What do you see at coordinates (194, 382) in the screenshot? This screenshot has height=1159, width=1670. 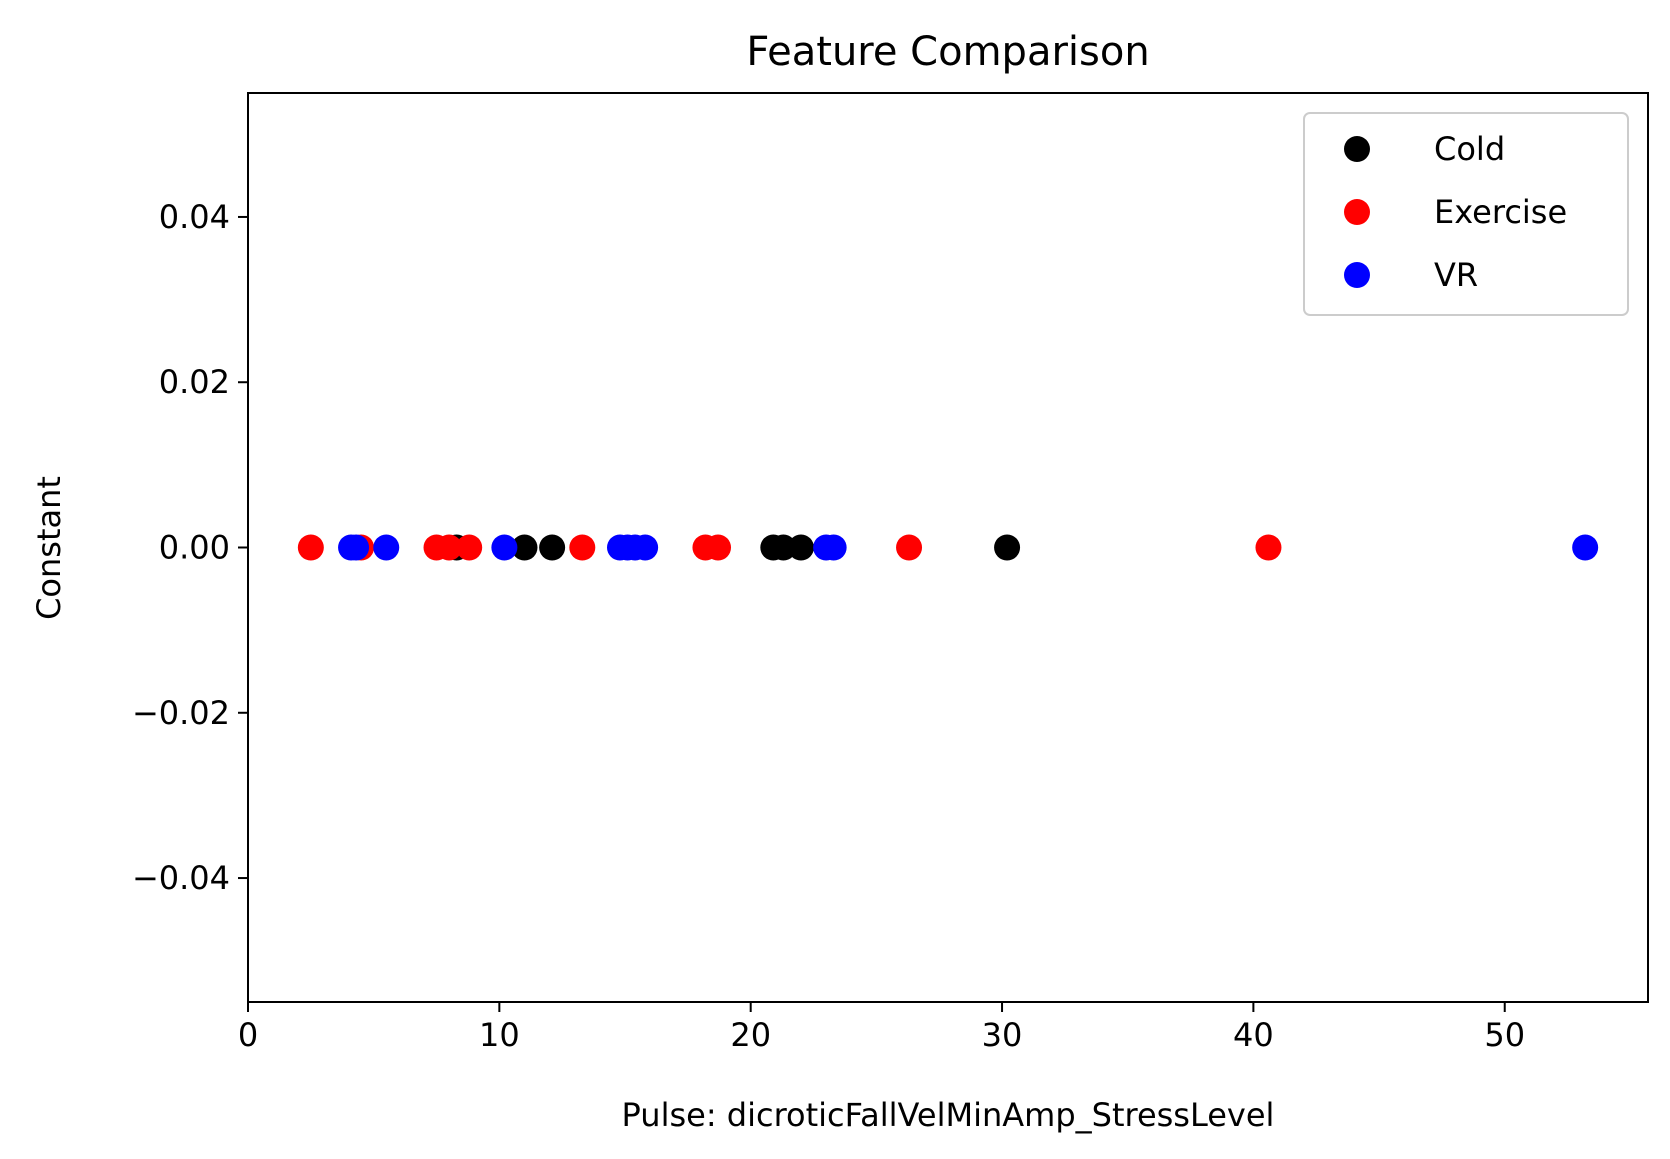 I see `y-tick-label: 0.02` at bounding box center [194, 382].